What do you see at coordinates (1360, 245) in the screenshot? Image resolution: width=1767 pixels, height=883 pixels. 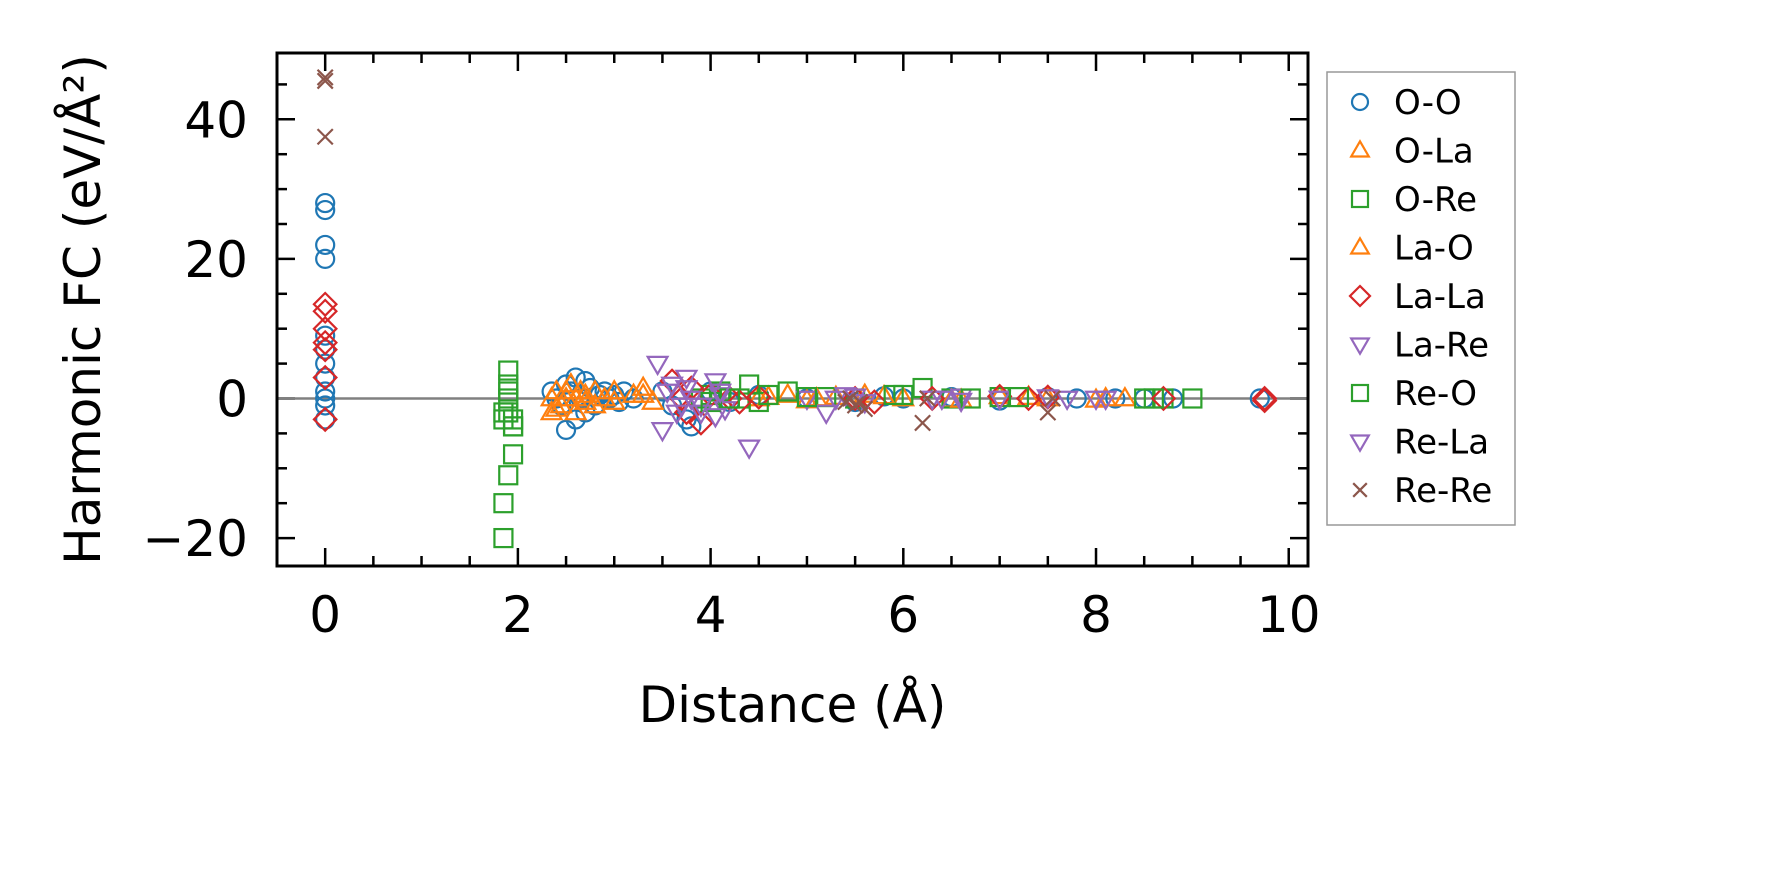 I see `legend-marker-la-o` at bounding box center [1360, 245].